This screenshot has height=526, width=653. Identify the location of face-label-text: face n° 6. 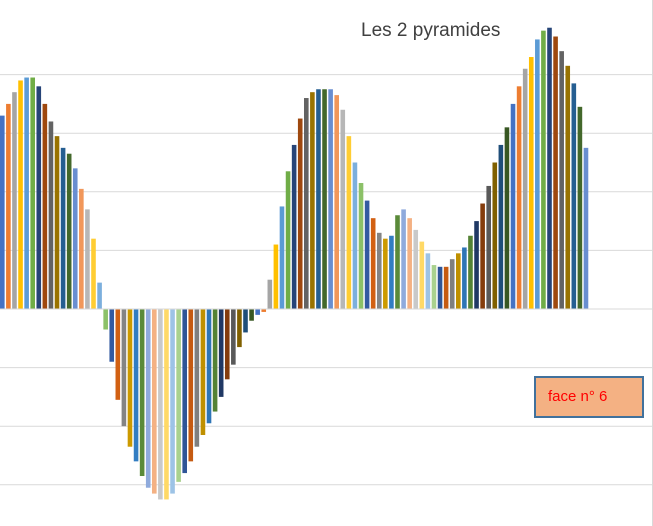
(578, 396).